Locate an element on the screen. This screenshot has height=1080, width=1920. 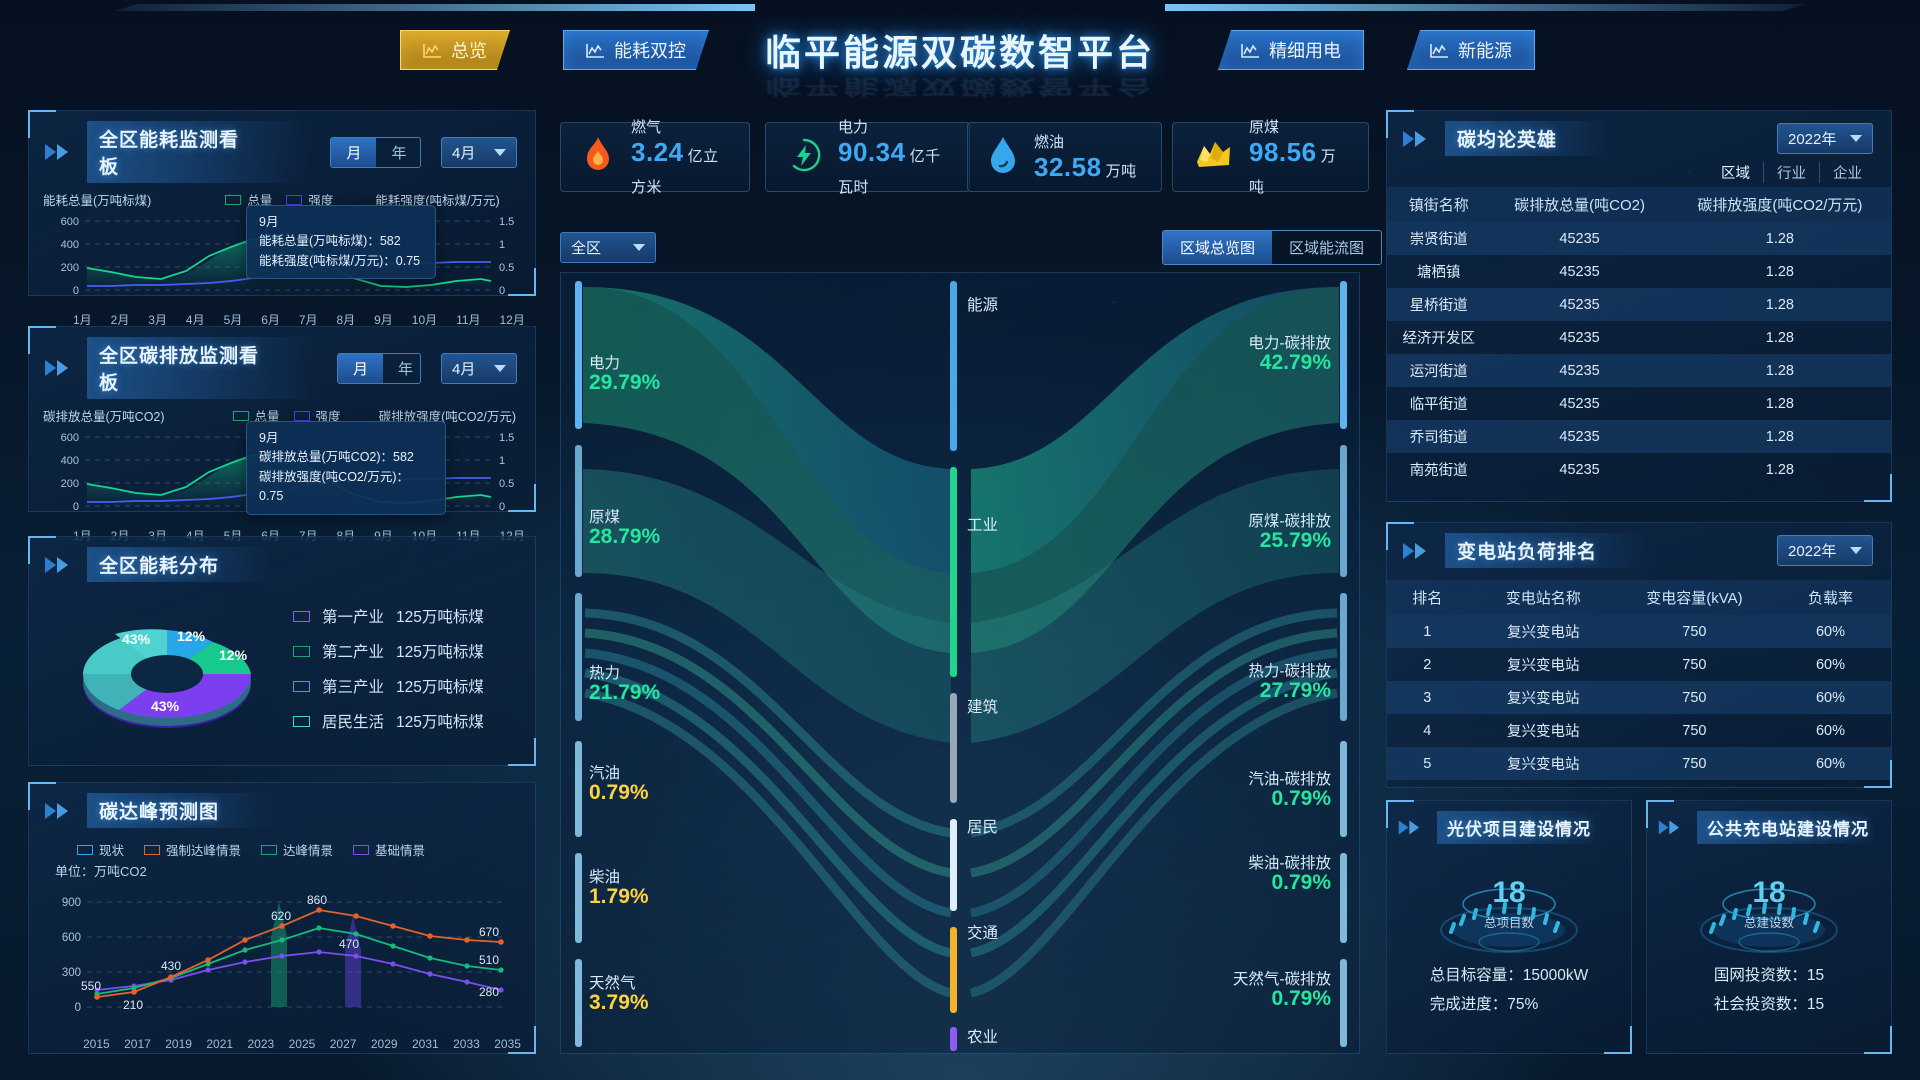
nav-tab-new-energy: 新能源 is located at coordinates (1471, 50).